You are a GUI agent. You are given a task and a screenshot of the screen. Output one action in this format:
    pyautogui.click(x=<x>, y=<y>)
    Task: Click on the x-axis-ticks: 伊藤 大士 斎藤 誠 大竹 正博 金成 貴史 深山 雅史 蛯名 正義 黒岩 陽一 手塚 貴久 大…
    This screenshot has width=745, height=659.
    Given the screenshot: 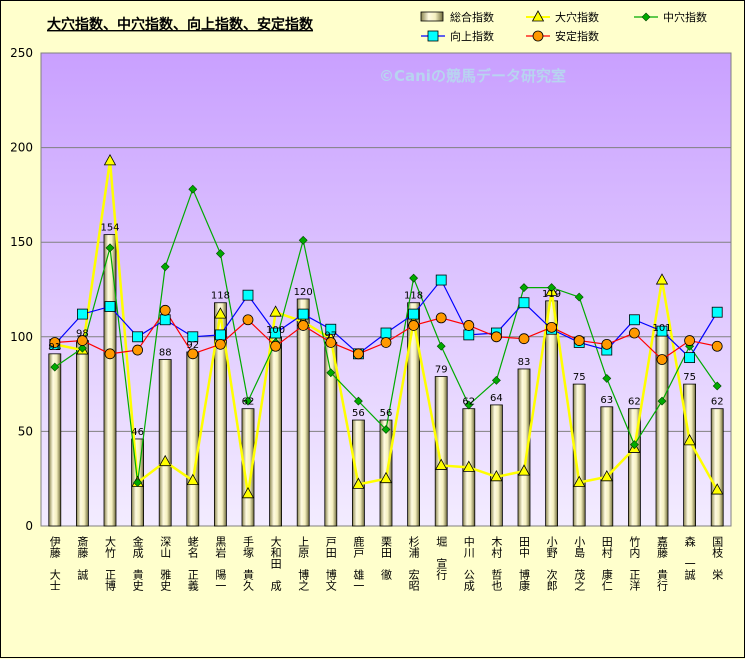 What is the action you would take?
    pyautogui.click(x=385, y=563)
    